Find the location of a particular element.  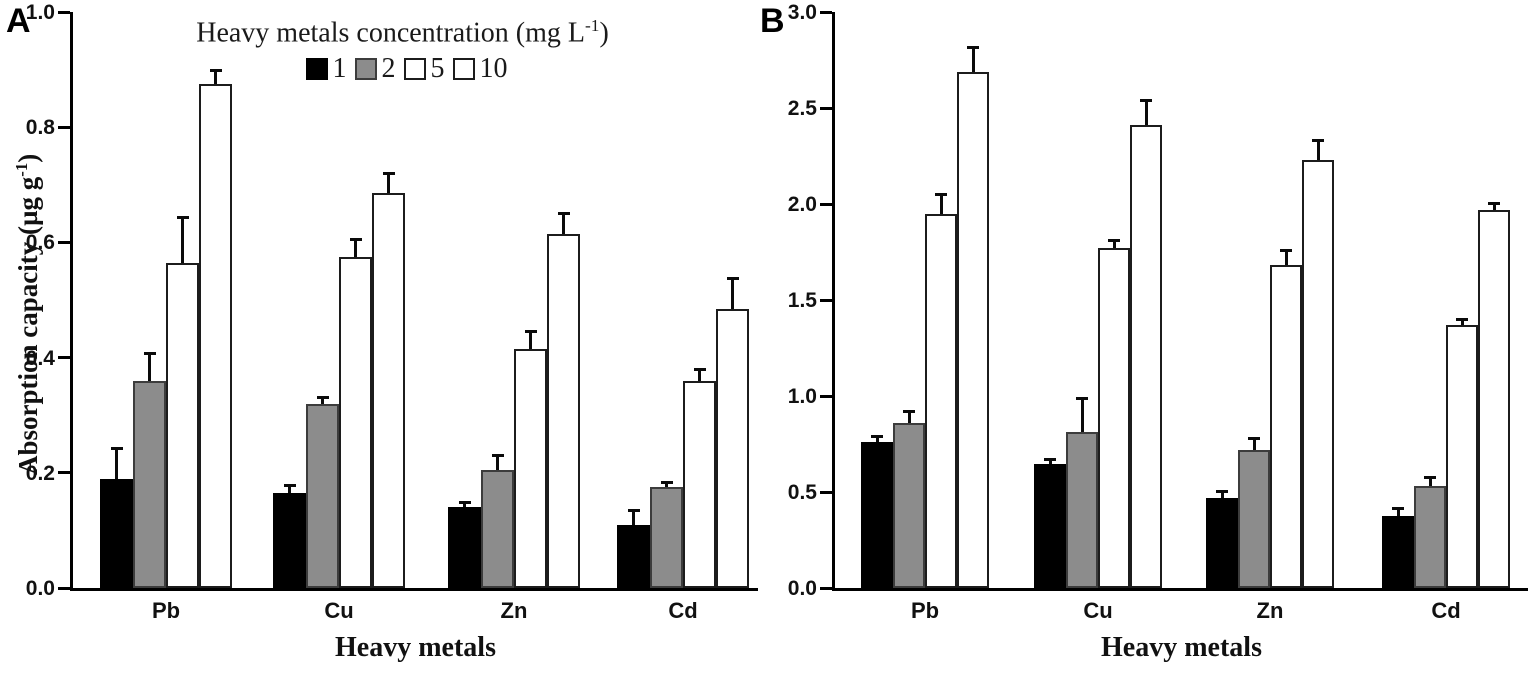

y-axis-tick-label: 0.2 is located at coordinates (40, 473).